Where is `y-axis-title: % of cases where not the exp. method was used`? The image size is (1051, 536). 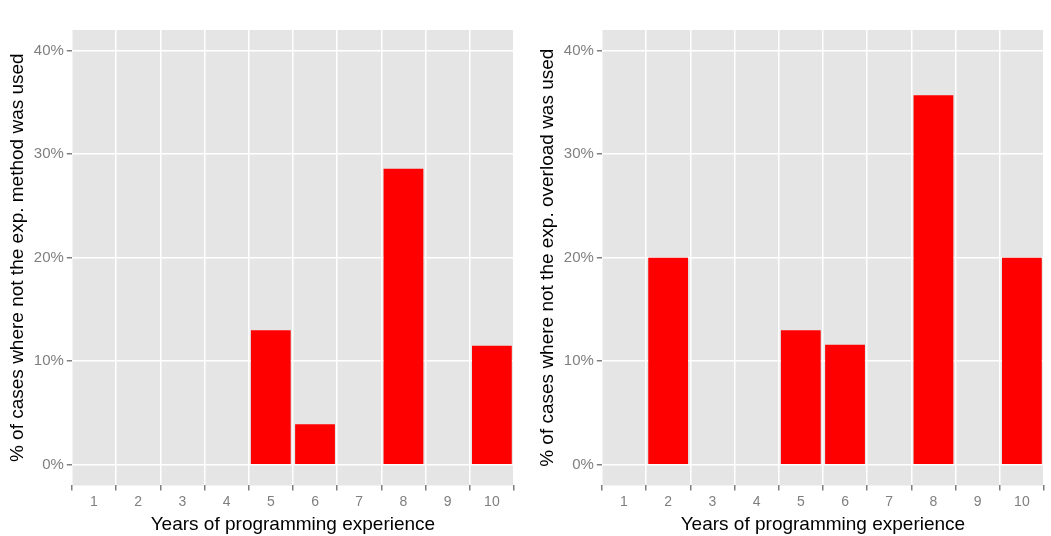 y-axis-title: % of cases where not the exp. method was used is located at coordinates (16, 258).